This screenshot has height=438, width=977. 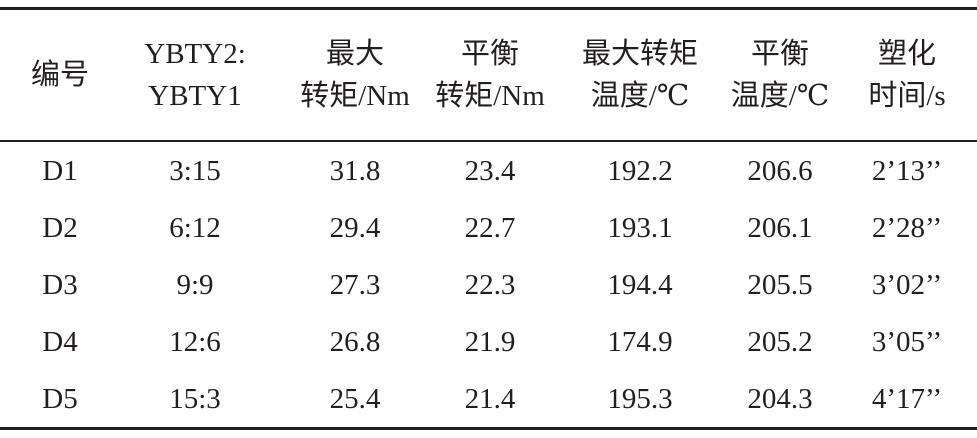 I want to click on cell-balance-torque: 23.4, so click(x=490, y=171).